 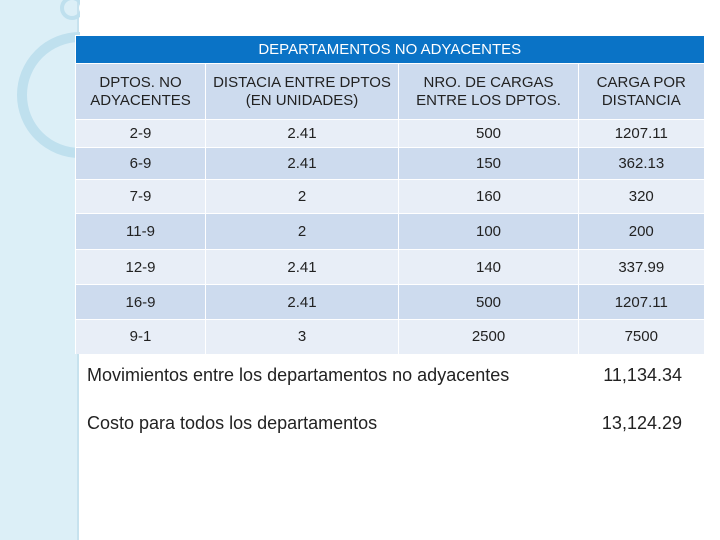 I want to click on table-cell: 2-9, so click(x=140, y=133).